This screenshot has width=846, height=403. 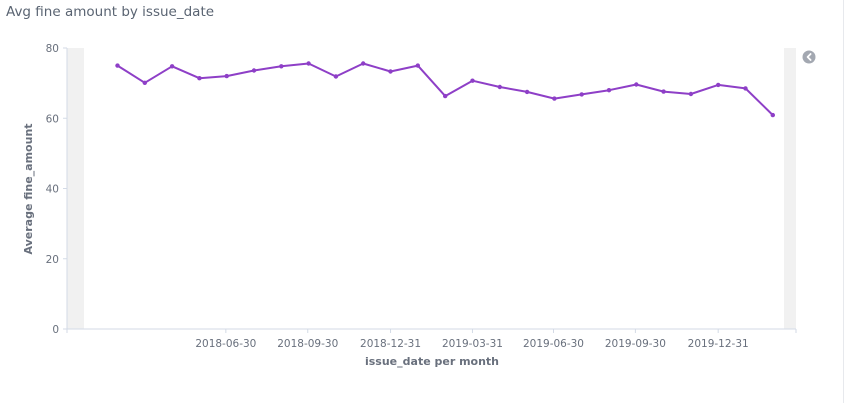 I want to click on legend-toggle-button, so click(x=809, y=57).